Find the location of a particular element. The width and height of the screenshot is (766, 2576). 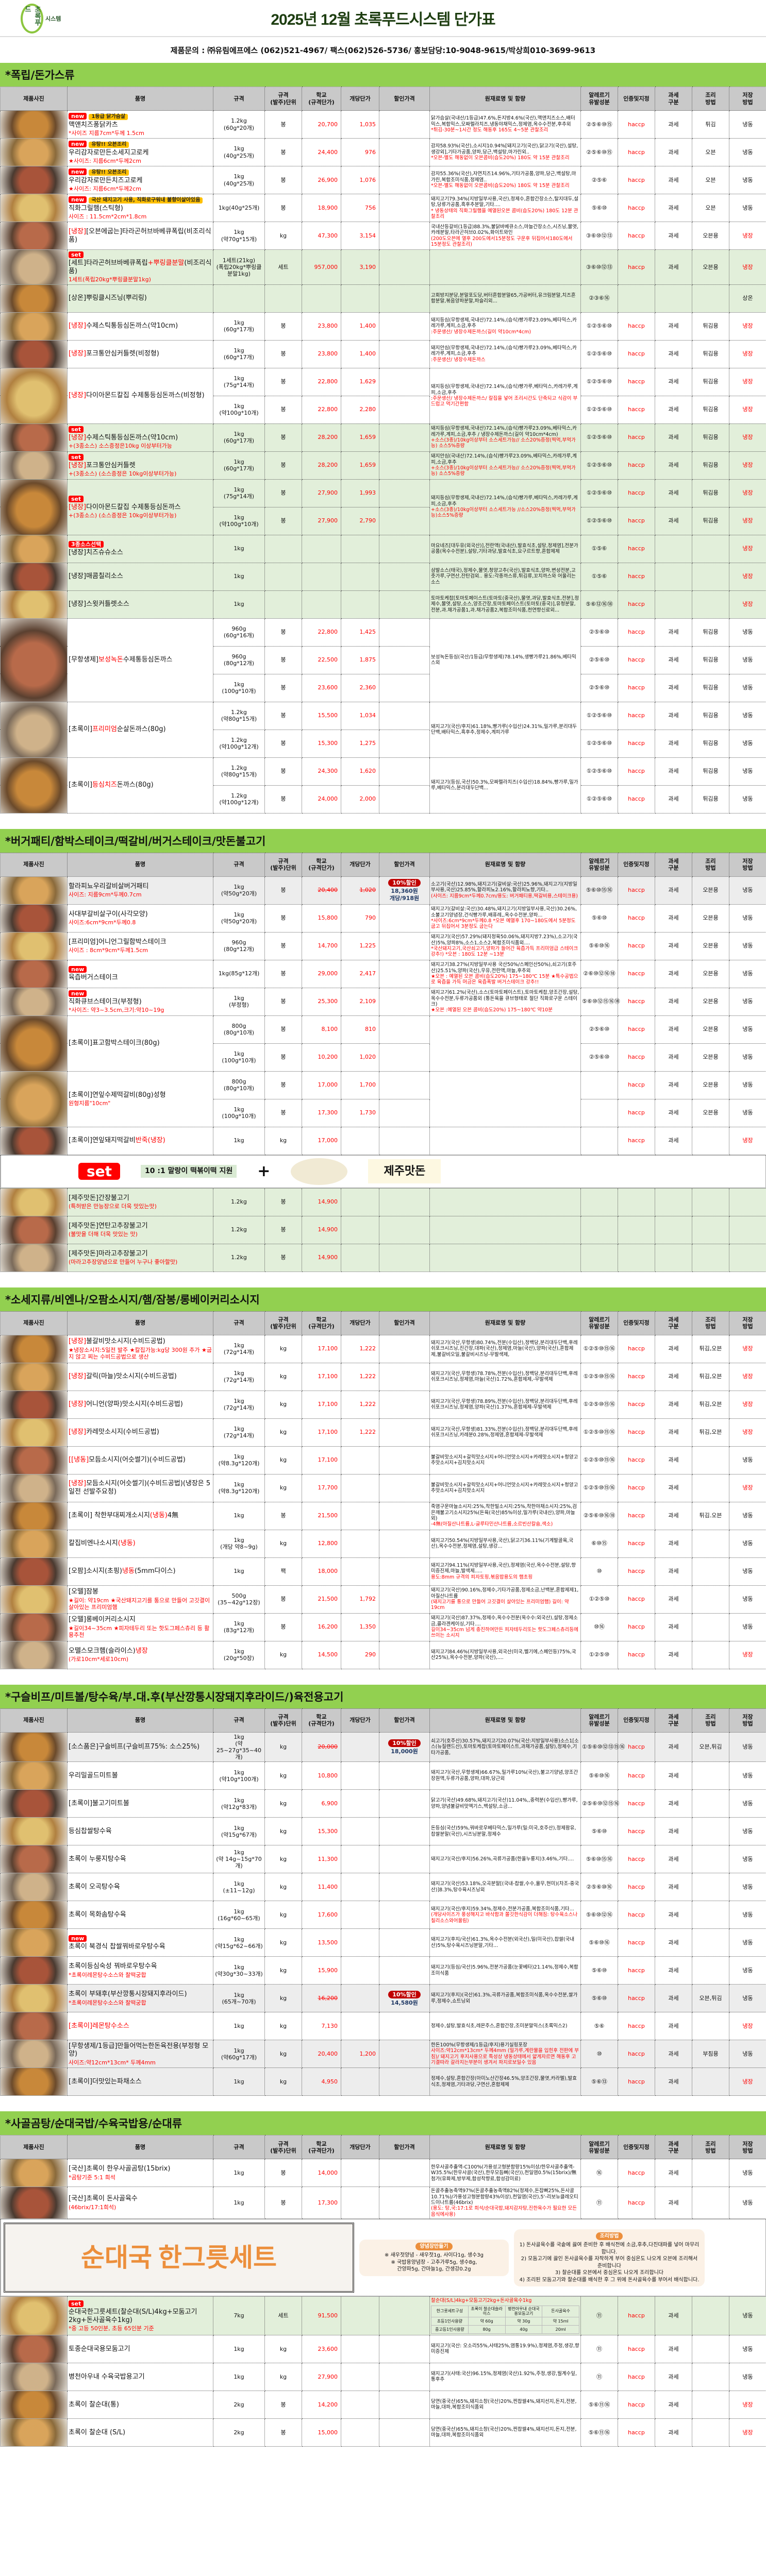

unit-price: 1,200 is located at coordinates (360, 2054).